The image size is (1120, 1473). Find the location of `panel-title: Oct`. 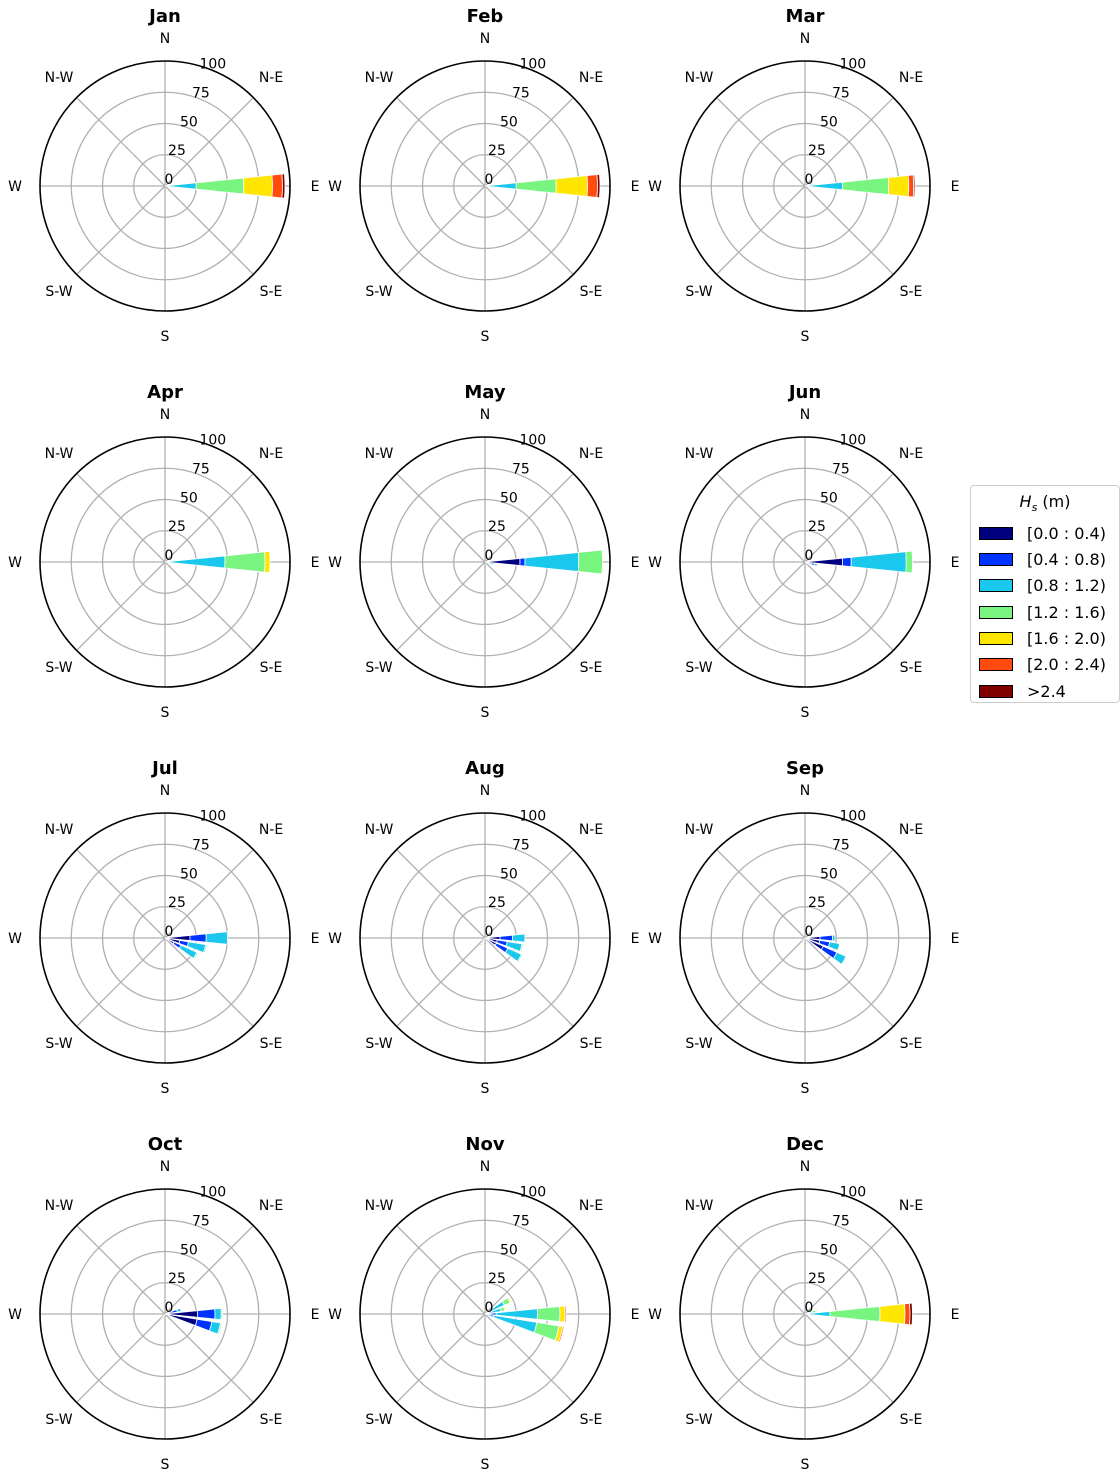

panel-title: Oct is located at coordinates (165, 1144).